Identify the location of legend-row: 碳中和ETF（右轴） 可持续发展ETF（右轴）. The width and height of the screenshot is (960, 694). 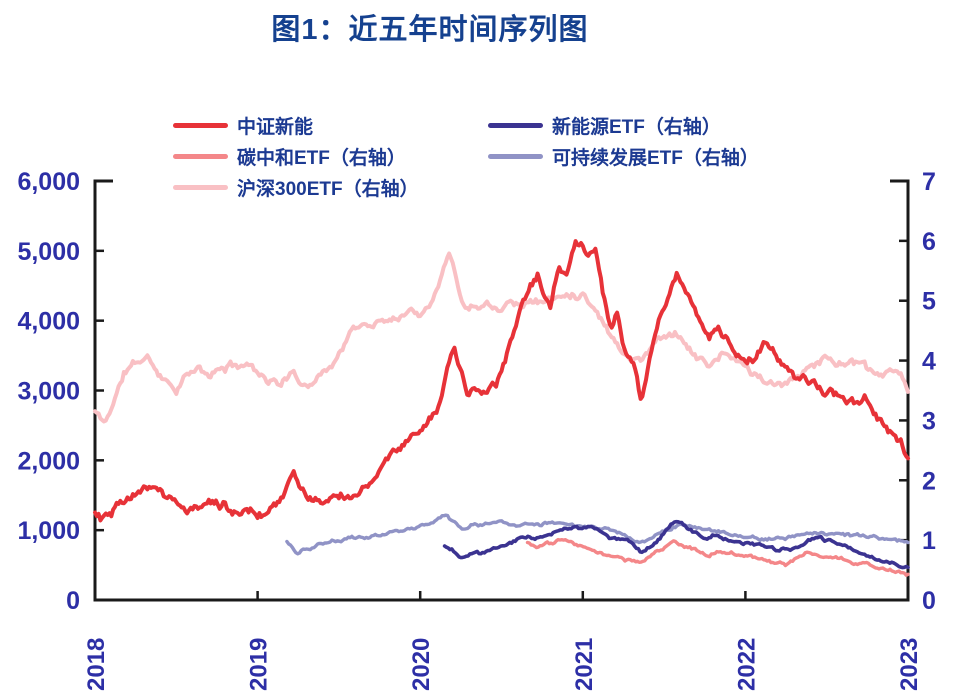
(466, 156).